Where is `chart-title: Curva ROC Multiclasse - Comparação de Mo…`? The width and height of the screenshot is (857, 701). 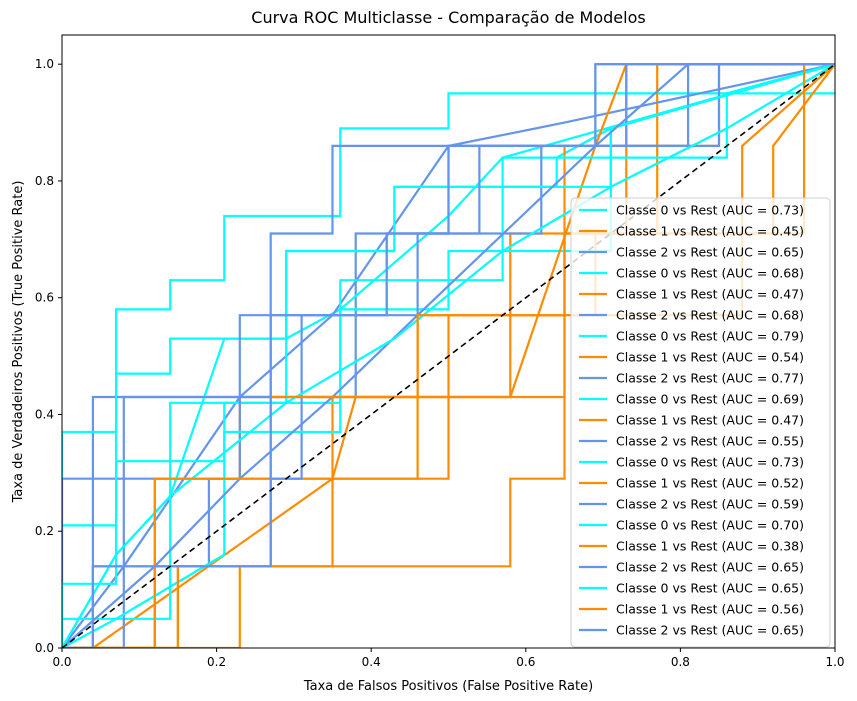 chart-title: Curva ROC Multiclasse - Comparação de Mo… is located at coordinates (448, 17).